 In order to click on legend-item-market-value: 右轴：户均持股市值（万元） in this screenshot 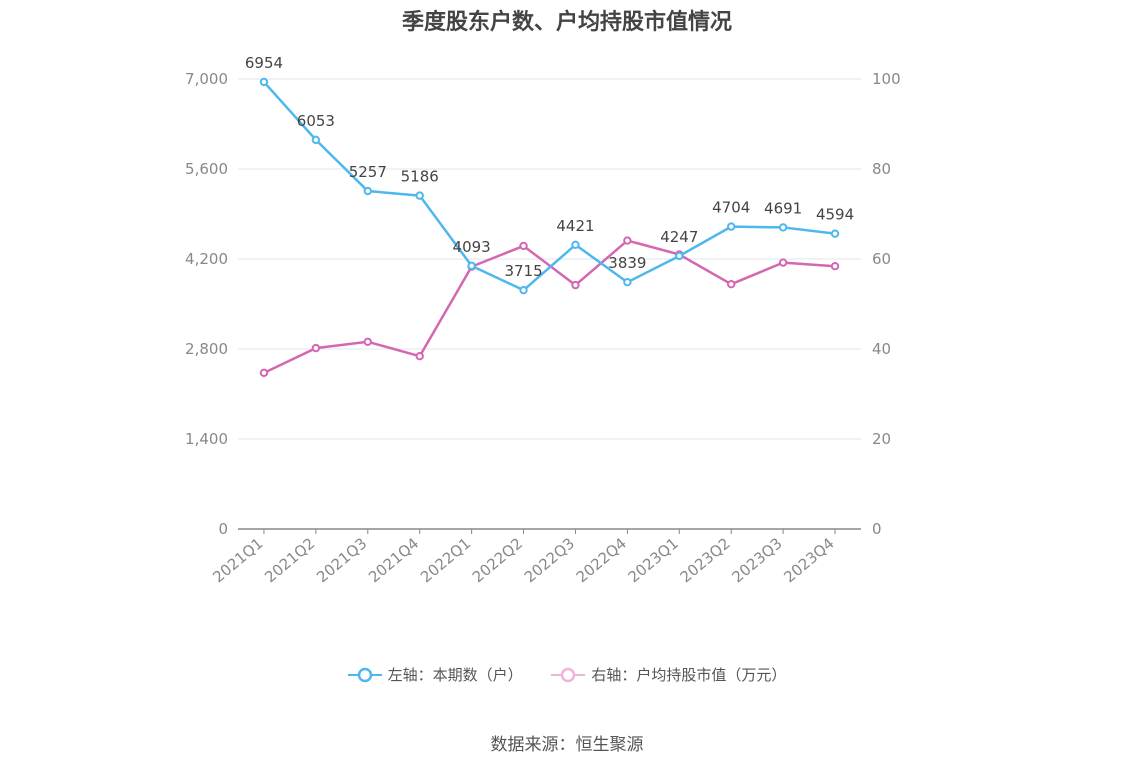, I will do `click(668, 674)`.